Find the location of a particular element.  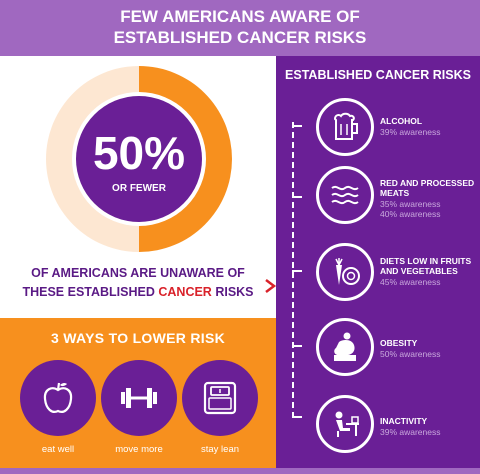

risk-name-meats: RED AND PROCESSED is located at coordinates (427, 183).